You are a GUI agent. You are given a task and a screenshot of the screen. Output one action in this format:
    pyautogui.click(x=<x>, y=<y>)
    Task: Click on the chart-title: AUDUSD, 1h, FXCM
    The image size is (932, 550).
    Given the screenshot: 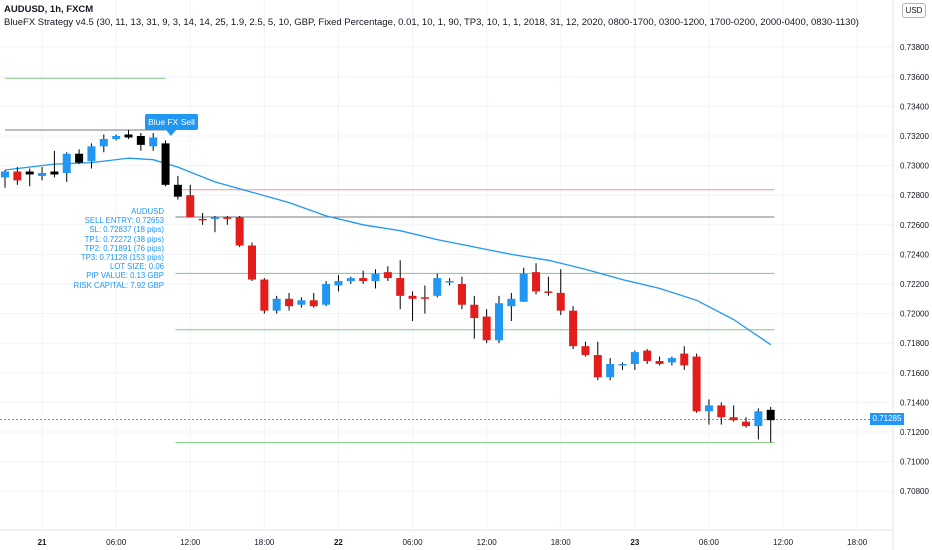 What is the action you would take?
    pyautogui.click(x=49, y=9)
    